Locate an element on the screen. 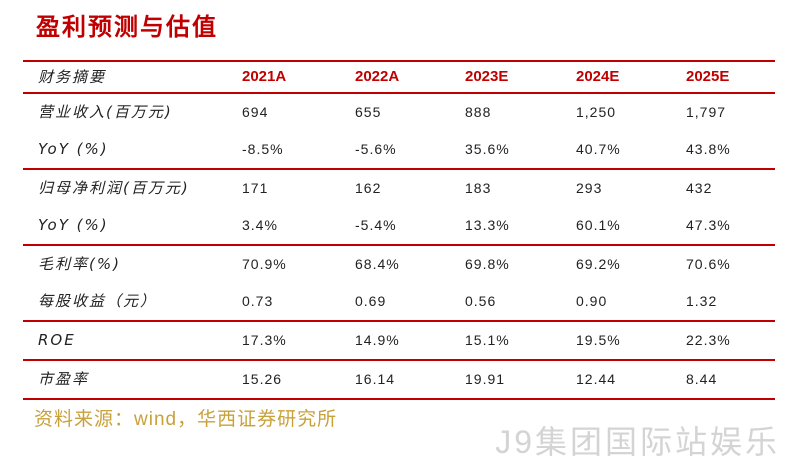 Image resolution: width=800 pixels, height=469 pixels. table-row-gross-margin: 毛利率(%) 70.9% 68.4% 69.8% 69.2% 70.6% is located at coordinates (399, 264).